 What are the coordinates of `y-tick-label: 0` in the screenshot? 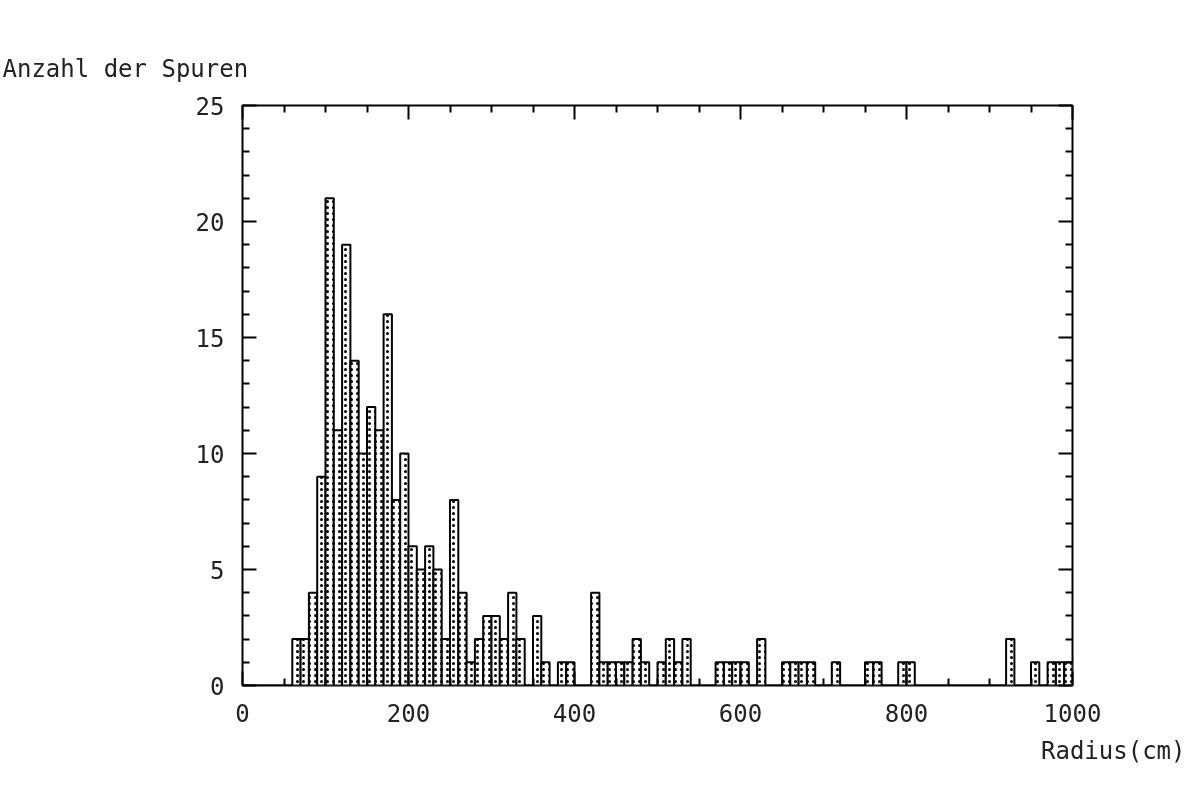 It's located at (217, 686).